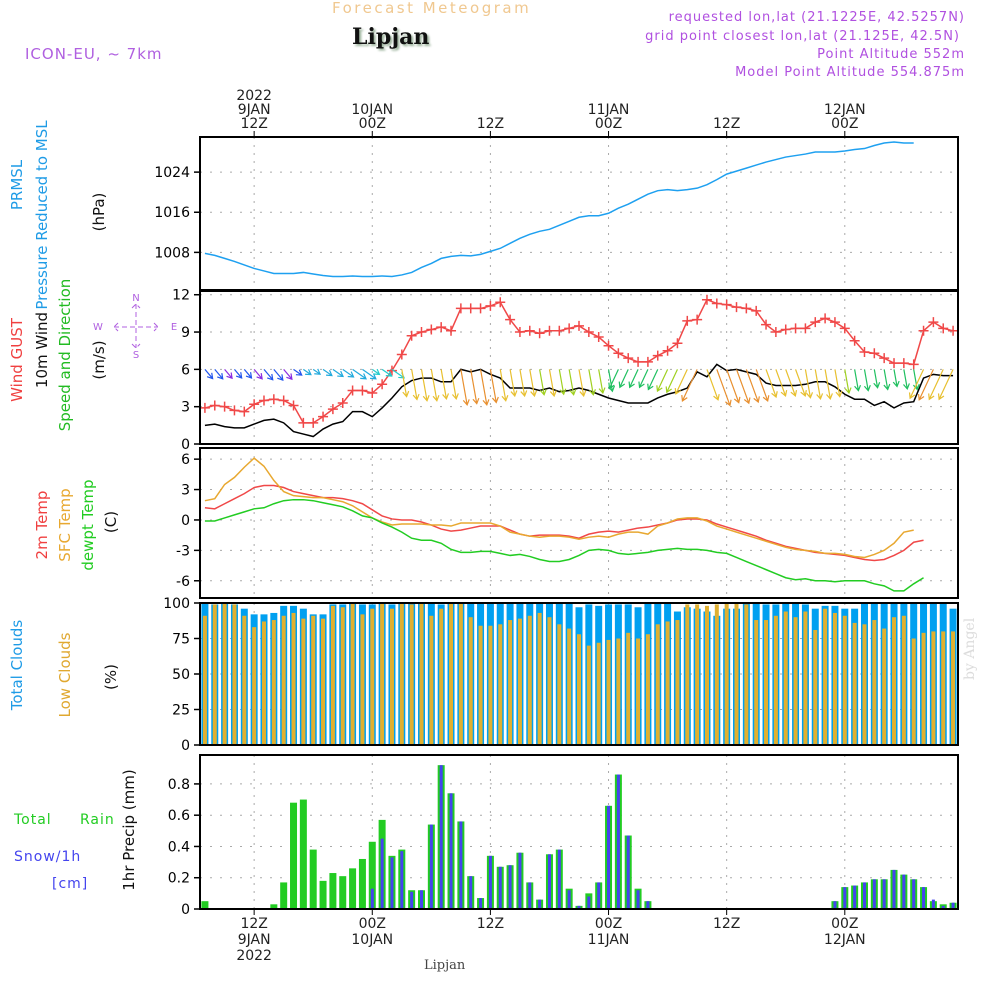 The image size is (1000, 1000). Describe the element at coordinates (99, 212) in the screenshot. I see `pressure-unit-label: (hPa)` at that location.